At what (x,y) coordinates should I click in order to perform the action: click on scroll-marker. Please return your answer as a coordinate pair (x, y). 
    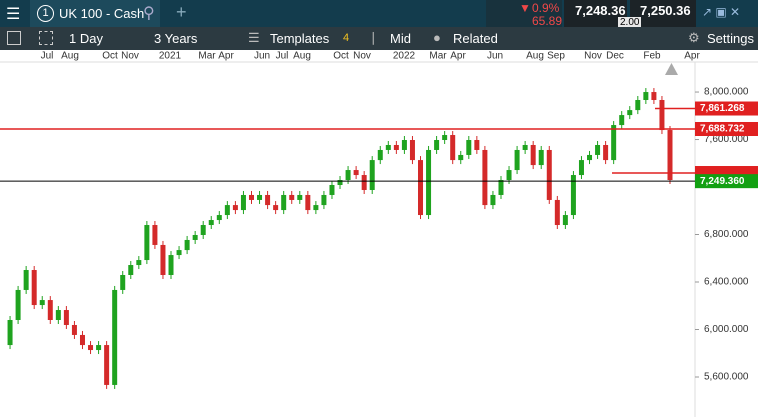
    Looking at the image, I should click on (671, 69).